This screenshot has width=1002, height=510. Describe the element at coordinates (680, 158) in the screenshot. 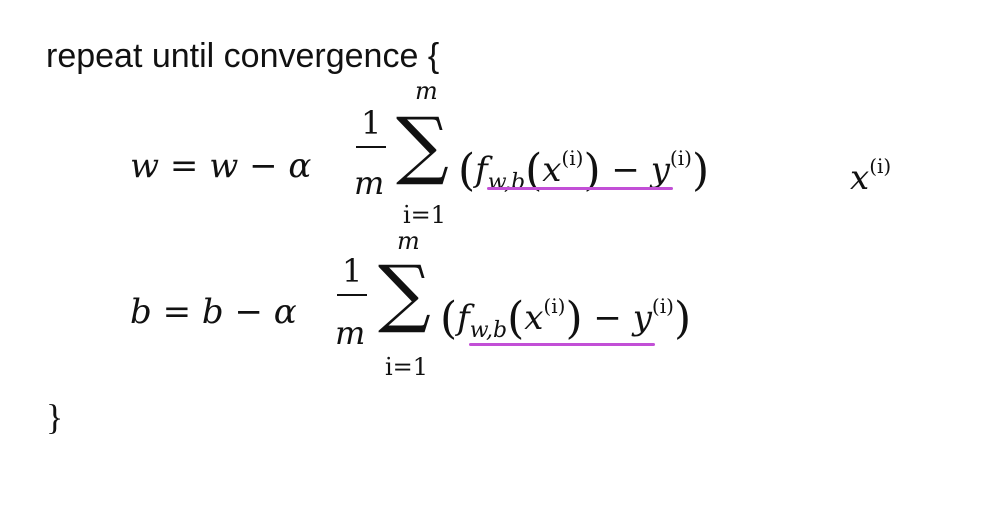

I see `equation-w-y-superscript: (i)` at that location.